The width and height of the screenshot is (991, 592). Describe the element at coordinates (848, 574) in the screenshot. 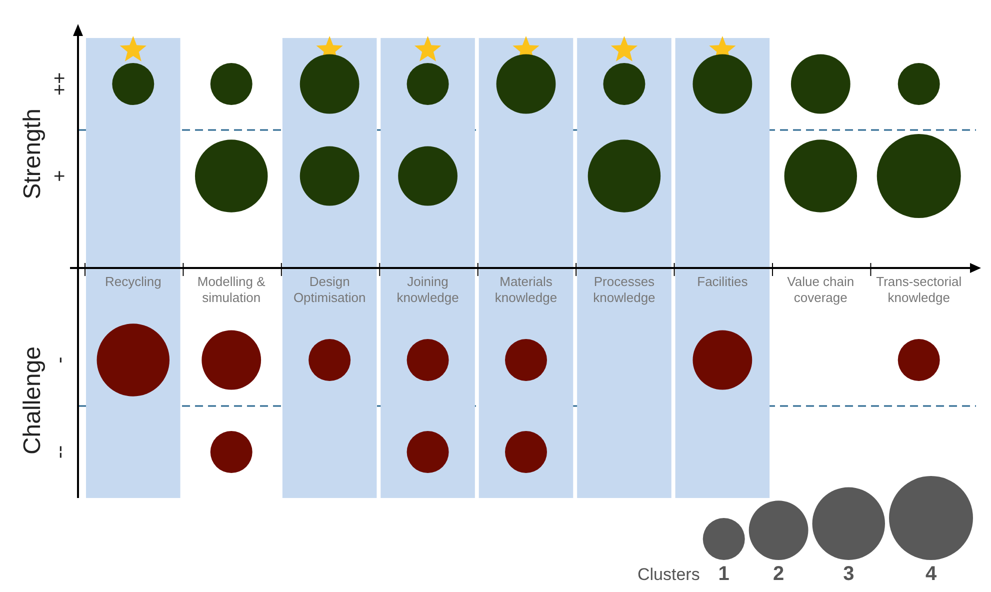

I see `legend-label: 3` at that location.